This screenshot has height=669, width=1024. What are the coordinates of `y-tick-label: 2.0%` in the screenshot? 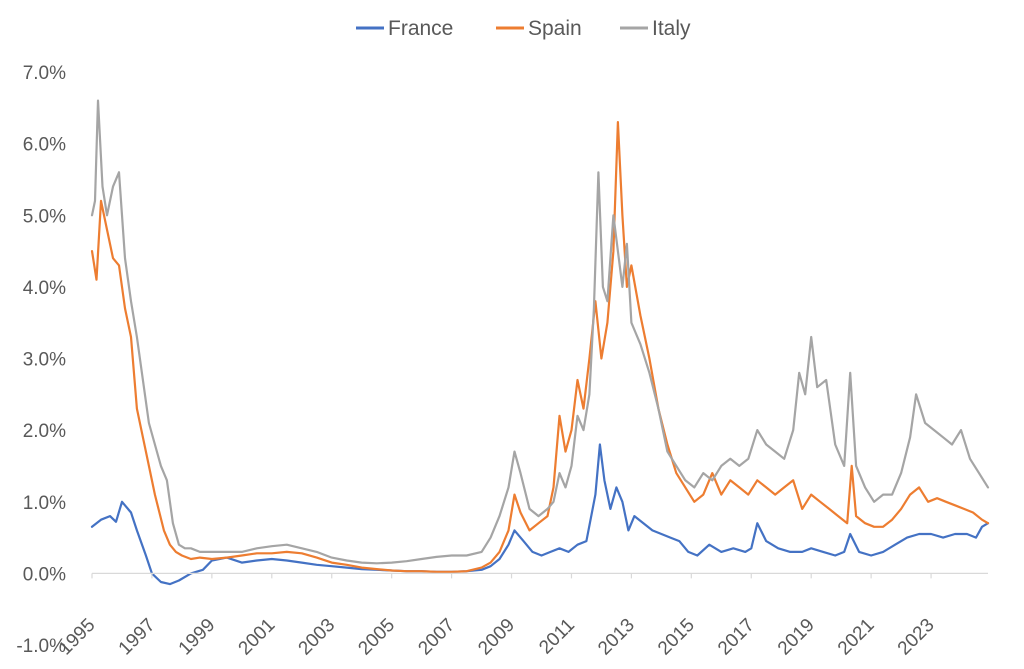 It's located at (44, 431).